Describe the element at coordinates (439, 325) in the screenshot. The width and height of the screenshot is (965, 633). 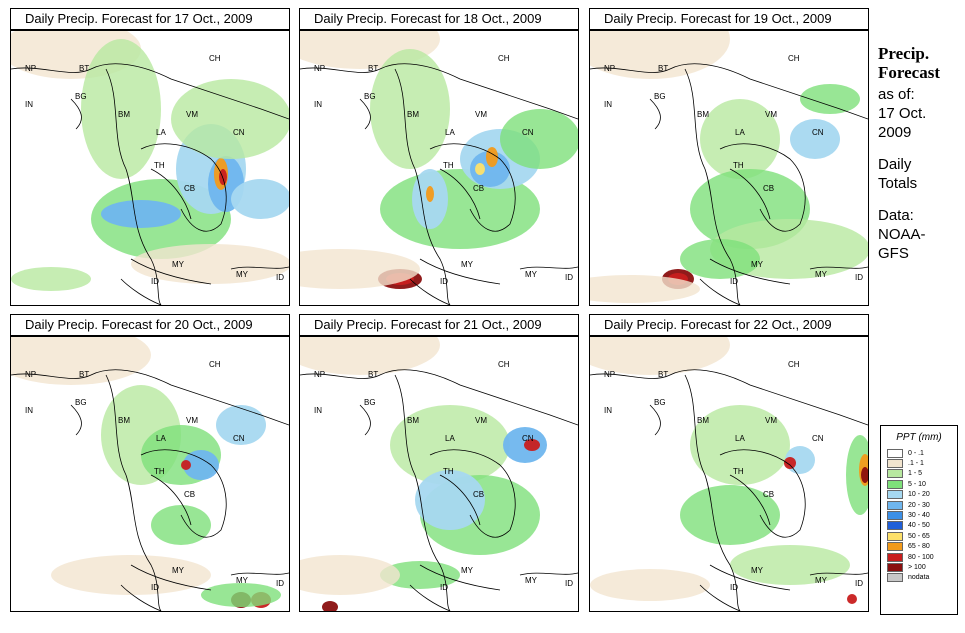
I see `panel-title: Daily Precip. Forecast for 21 Oct., 2009` at that location.